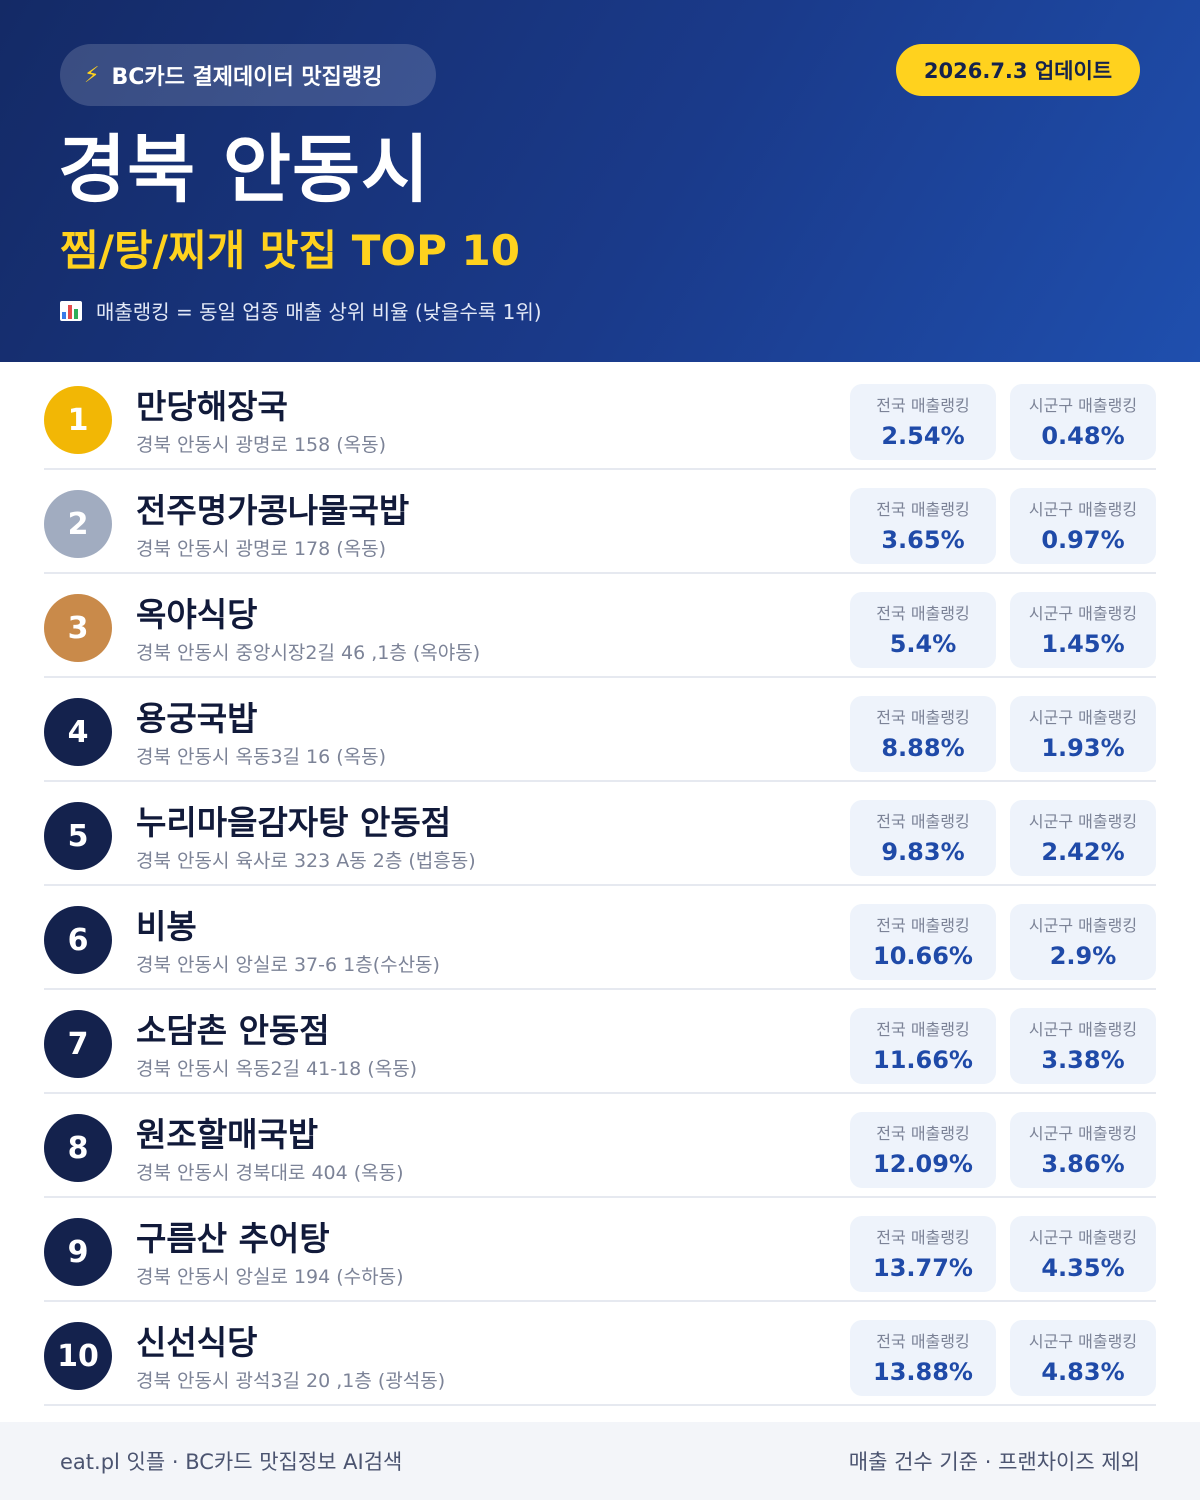 This screenshot has height=1500, width=1200. What do you see at coordinates (923, 644) in the screenshot?
I see `national-ranking-value: 5.4%` at bounding box center [923, 644].